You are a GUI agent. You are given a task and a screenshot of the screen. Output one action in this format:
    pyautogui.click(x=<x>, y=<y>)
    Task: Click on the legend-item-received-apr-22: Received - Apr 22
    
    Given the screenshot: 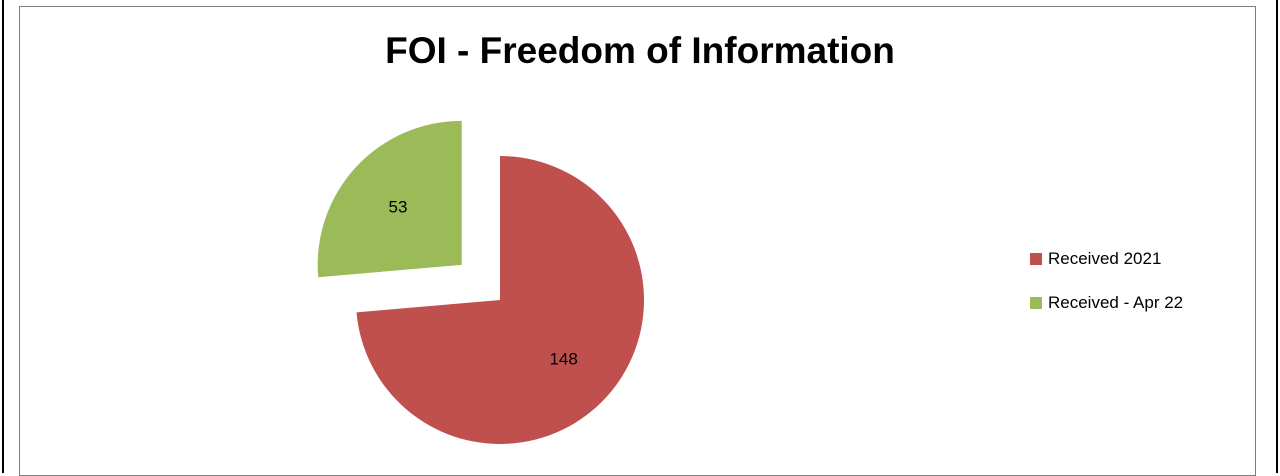 What is the action you would take?
    pyautogui.click(x=1106, y=303)
    